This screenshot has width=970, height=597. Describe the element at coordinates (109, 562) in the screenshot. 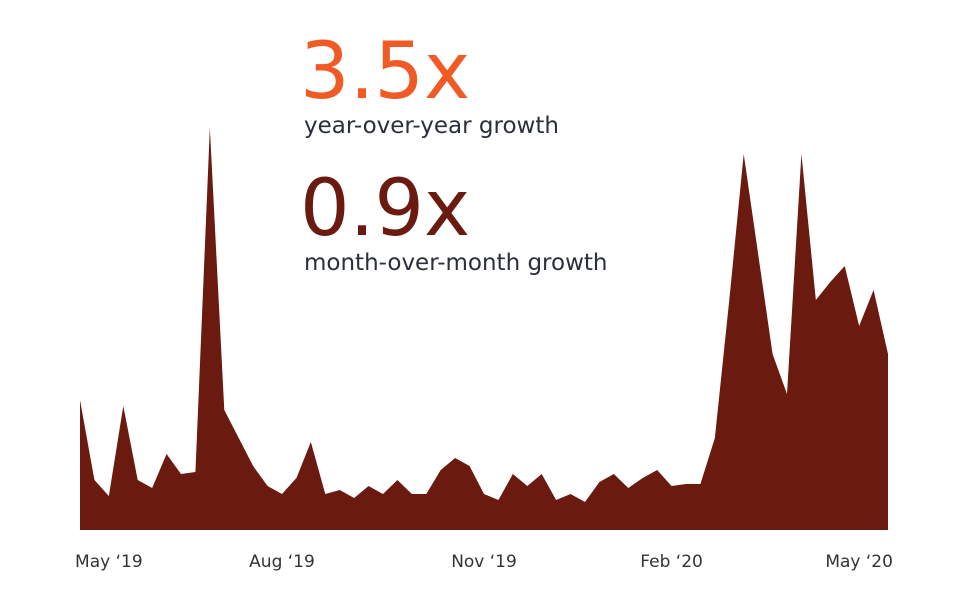

I see `x-tick-label: May ‘19` at that location.